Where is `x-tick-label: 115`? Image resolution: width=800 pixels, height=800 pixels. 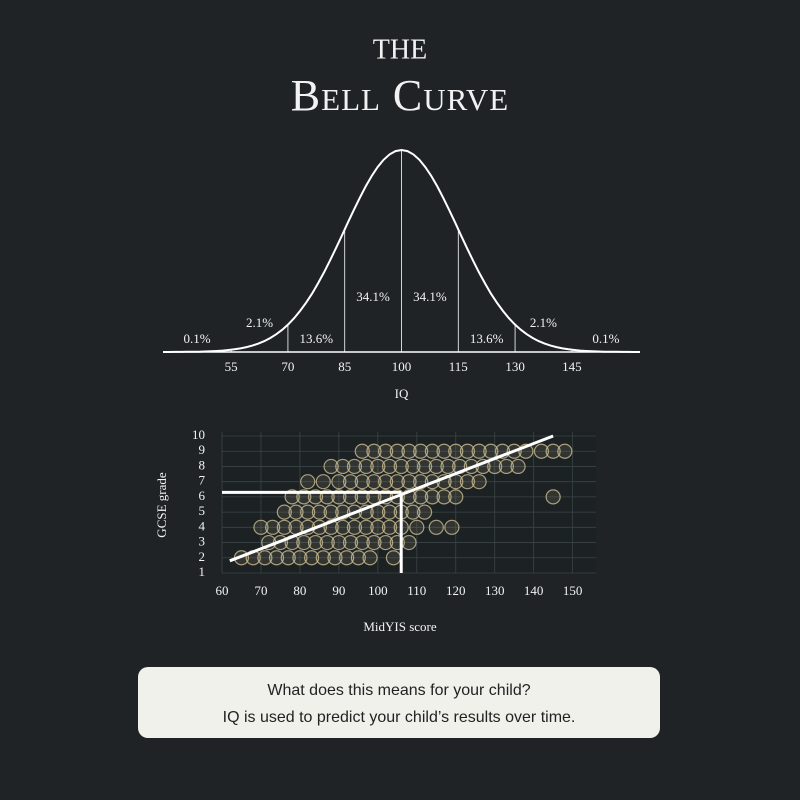
x-tick-label: 115 is located at coordinates (458, 366).